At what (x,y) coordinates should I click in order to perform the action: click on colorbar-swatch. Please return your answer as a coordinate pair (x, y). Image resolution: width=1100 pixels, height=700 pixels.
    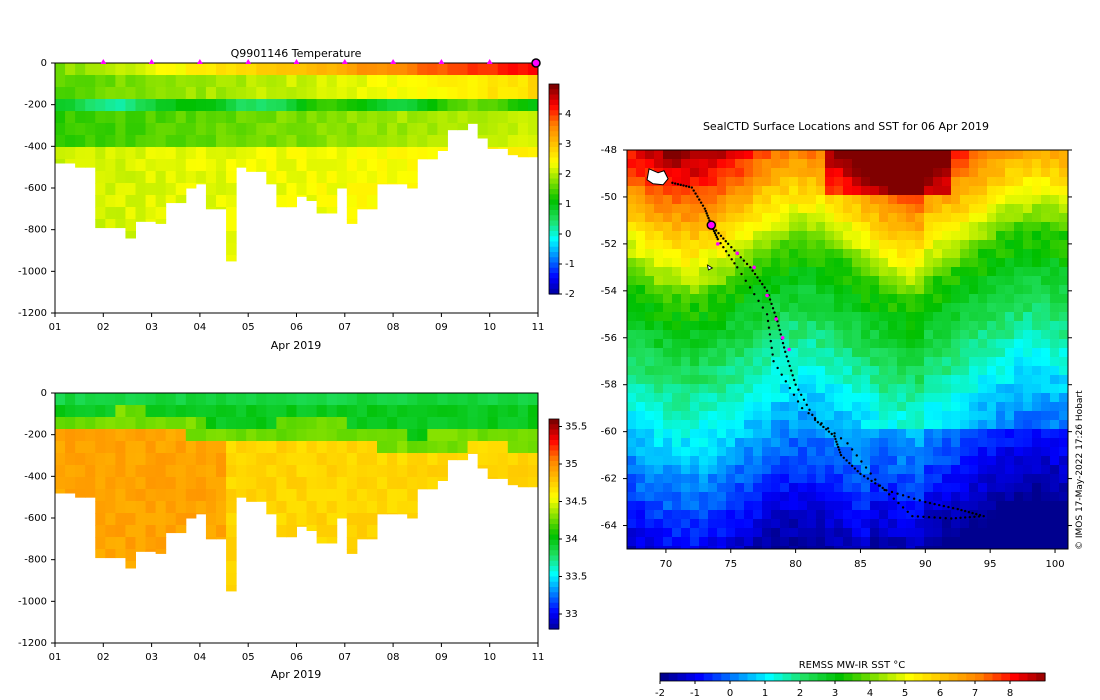
    Looking at the image, I should click on (554, 176).